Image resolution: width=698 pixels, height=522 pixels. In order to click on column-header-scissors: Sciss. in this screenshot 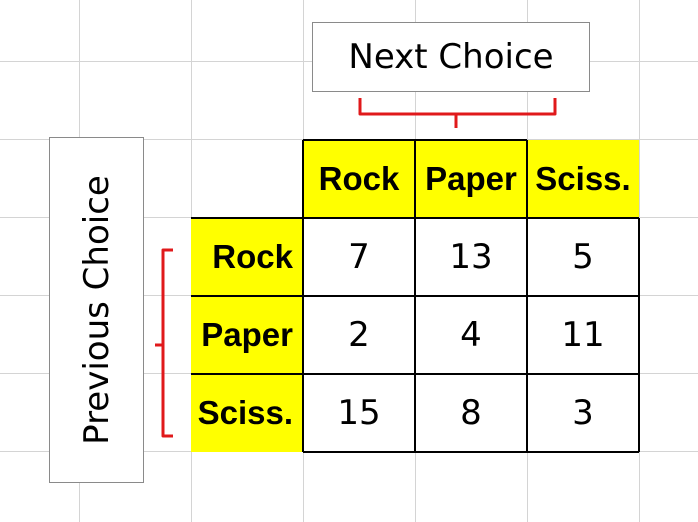, I will do `click(583, 179)`.